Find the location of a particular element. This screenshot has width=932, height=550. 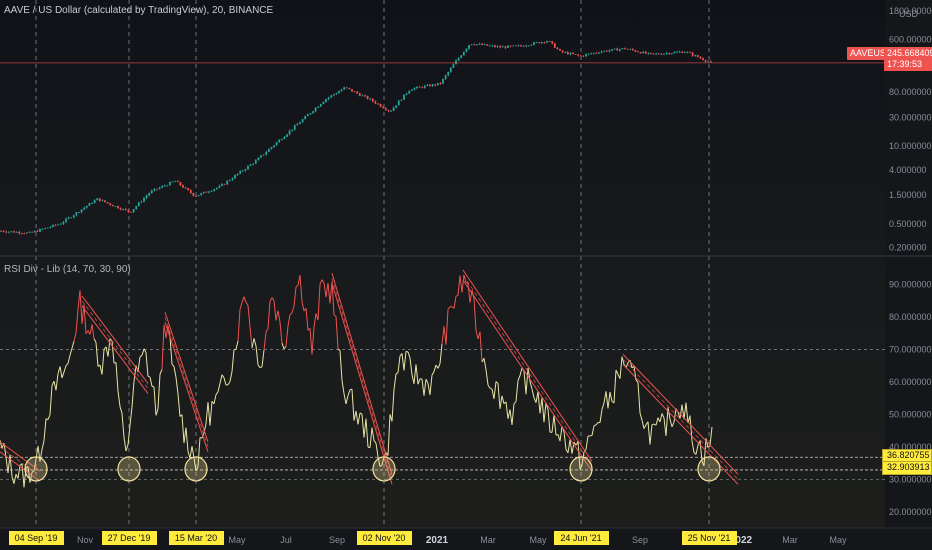

price-badge-symbol: AAVEUSD is located at coordinates (871, 53).